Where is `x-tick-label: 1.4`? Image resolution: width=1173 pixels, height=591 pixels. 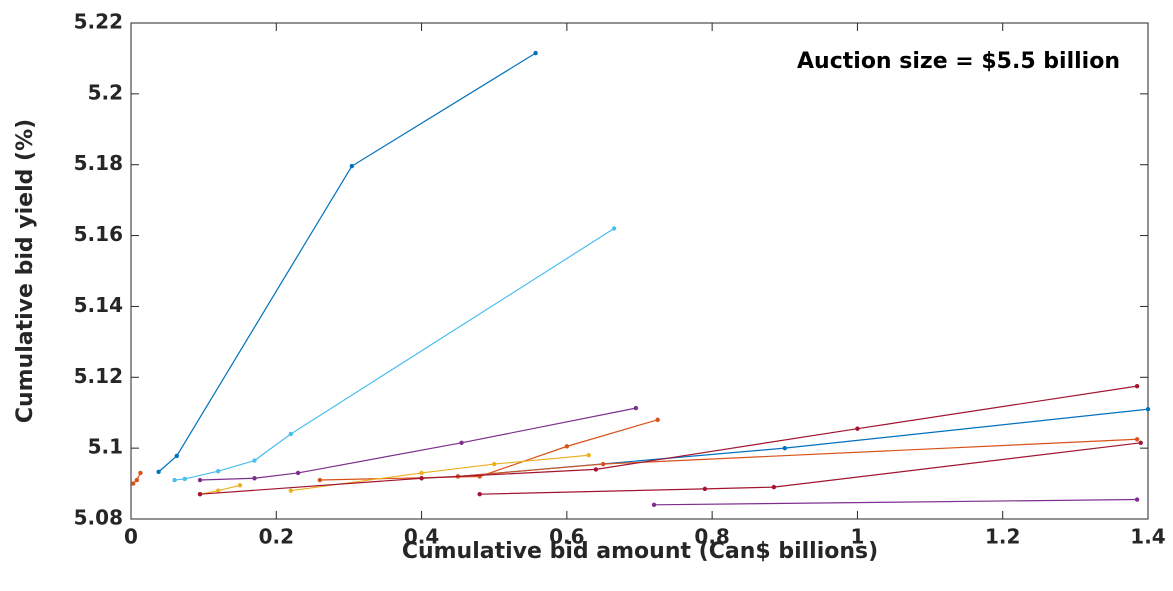
x-tick-label: 1.4 is located at coordinates (1147, 537).